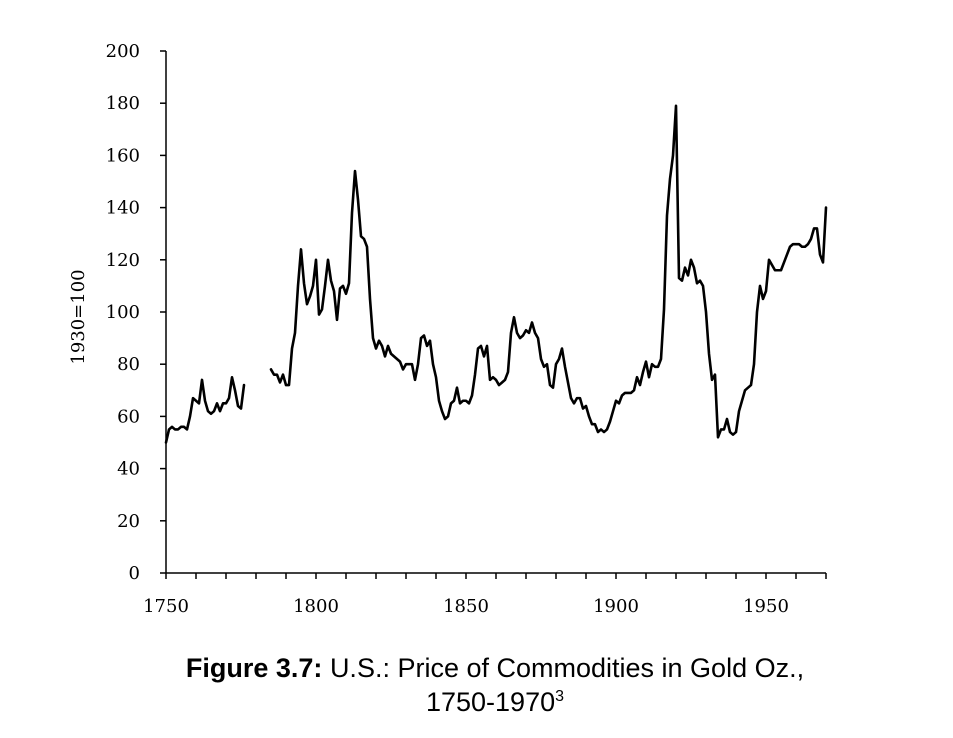 The image size is (953, 738). I want to click on y-tick-label: 180, so click(123, 103).